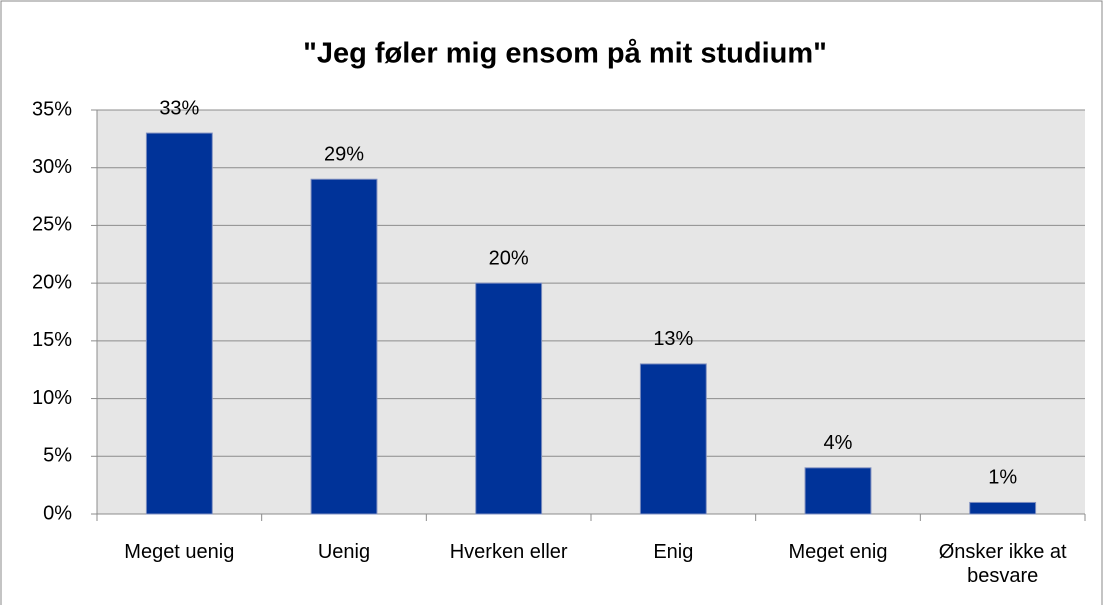  I want to click on data-label: 4%, so click(838, 443).